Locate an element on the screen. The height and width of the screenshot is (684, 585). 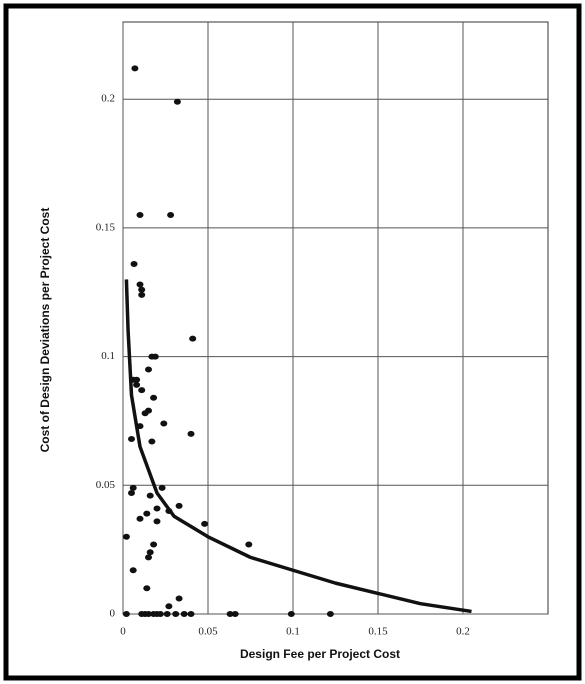
y-tick-label: 0.1 is located at coordinates (108, 356).